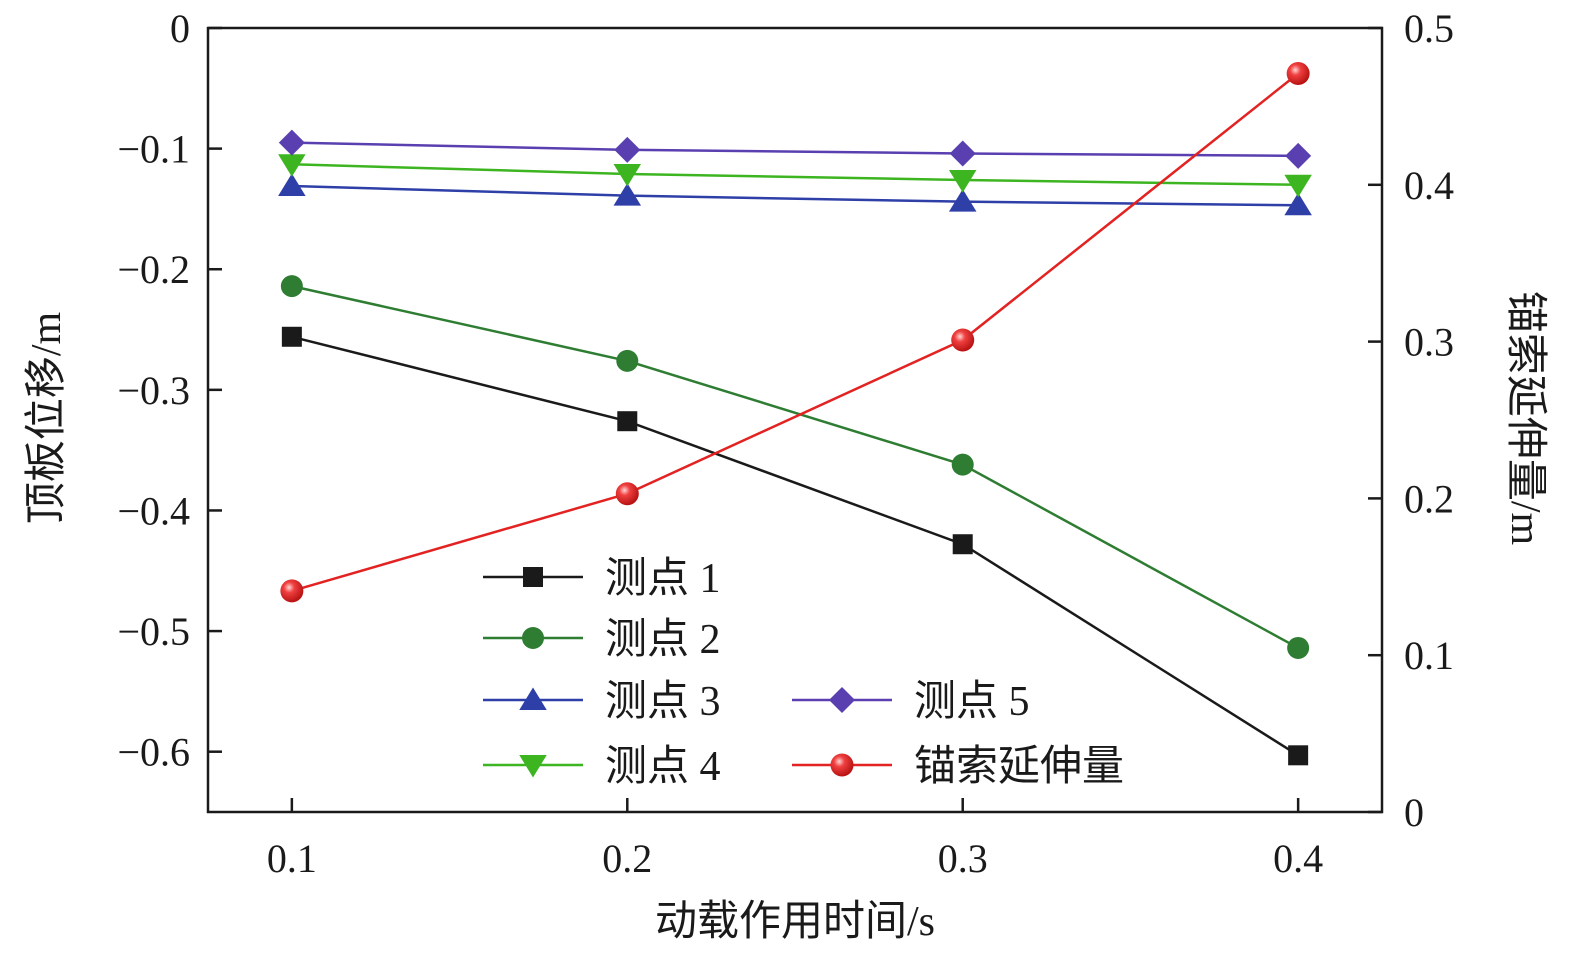 This screenshot has height=956, width=1575. Describe the element at coordinates (1298, 858) in the screenshot. I see `x-tick-label: 0.4` at that location.